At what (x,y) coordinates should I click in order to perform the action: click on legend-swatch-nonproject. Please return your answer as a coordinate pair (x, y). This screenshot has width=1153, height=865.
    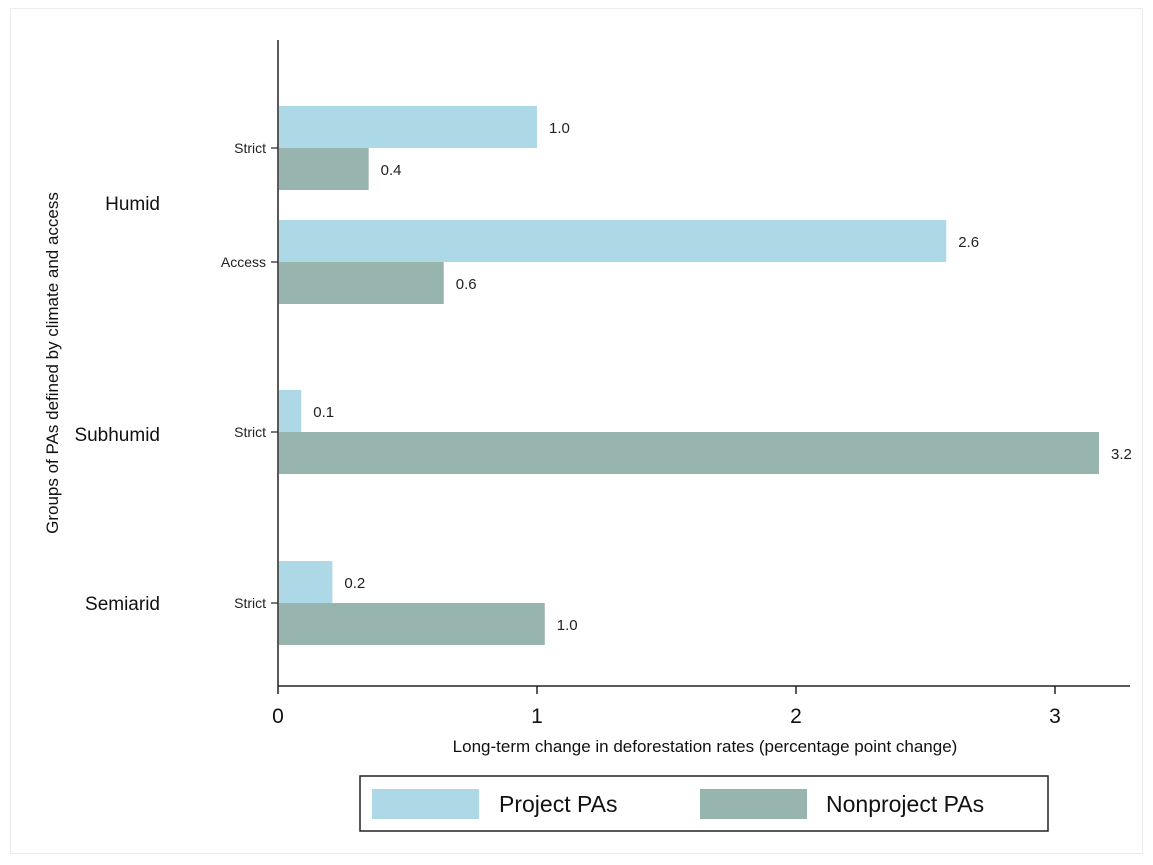
    Looking at the image, I should click on (753, 804).